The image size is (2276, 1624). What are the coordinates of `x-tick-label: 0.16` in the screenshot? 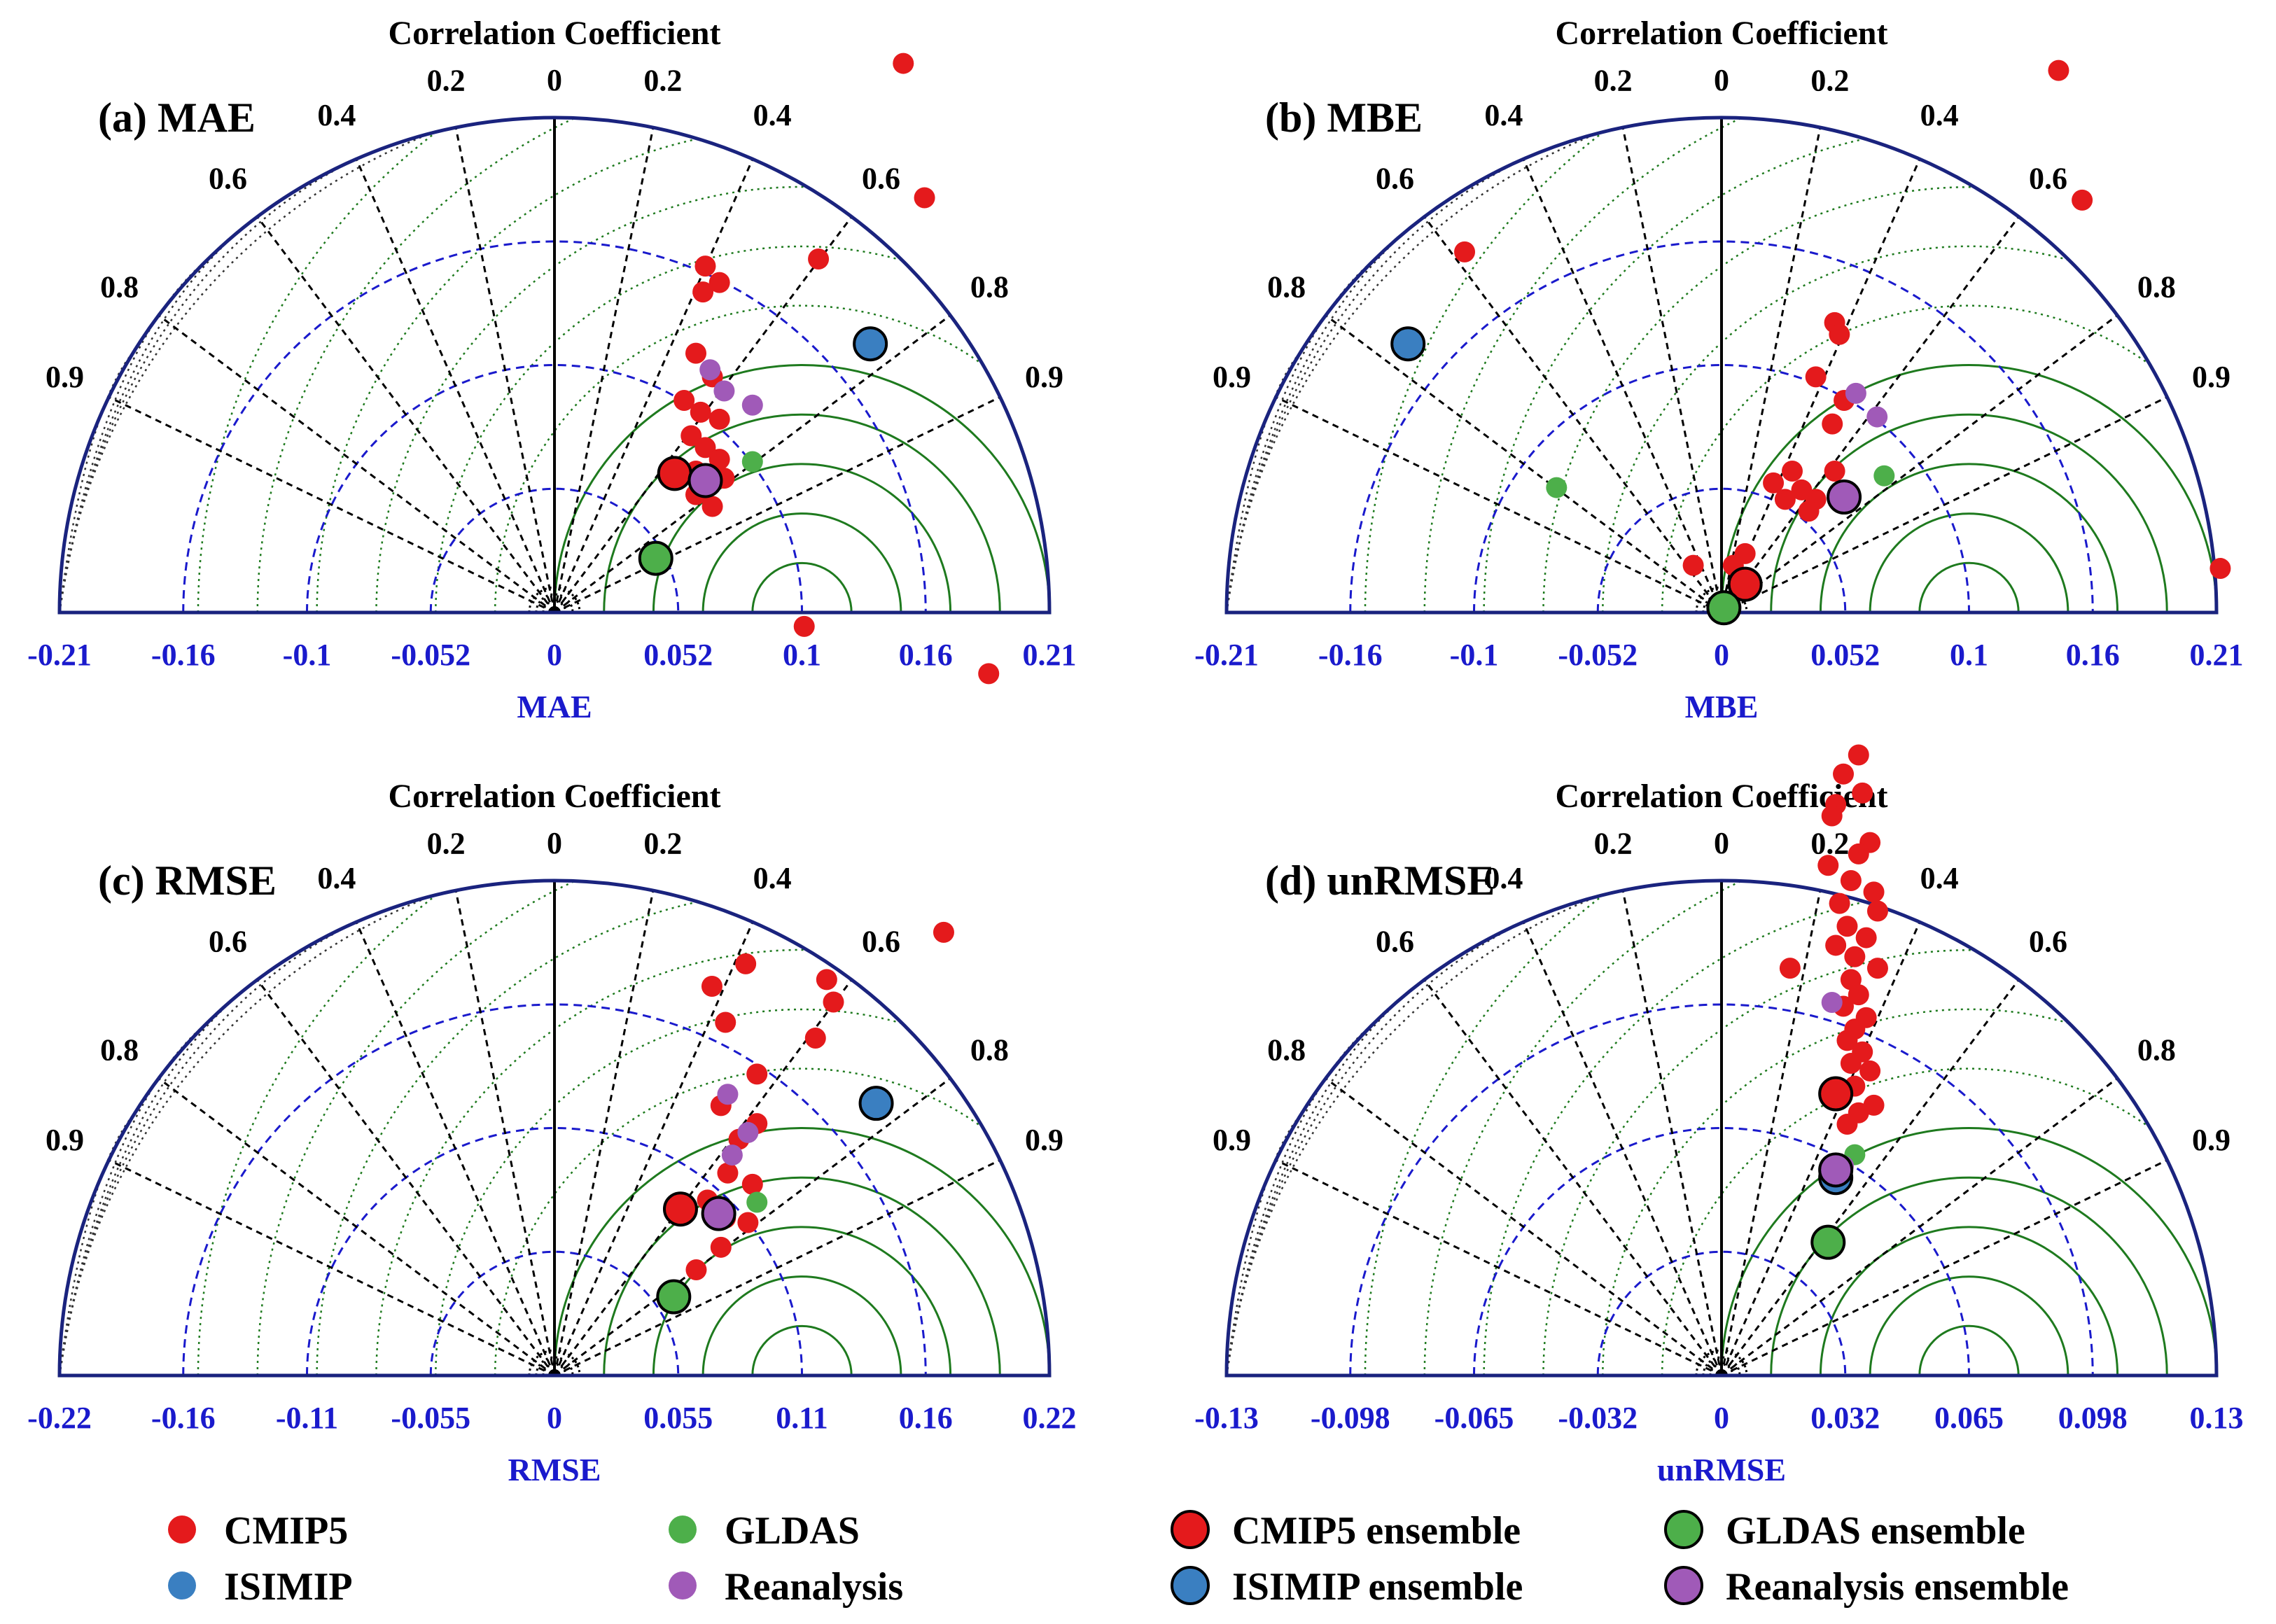 It's located at (2093, 655).